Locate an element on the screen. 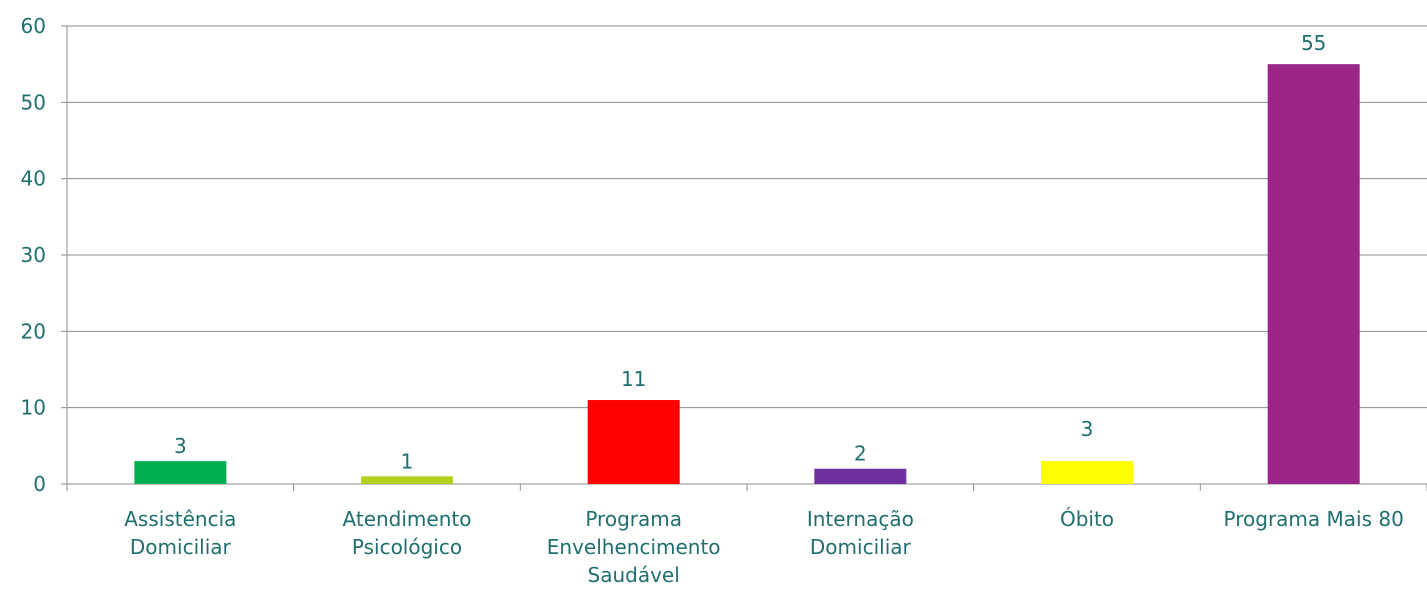 This screenshot has width=1427, height=590. x-category-label: Programa Mais 80 is located at coordinates (1314, 519).